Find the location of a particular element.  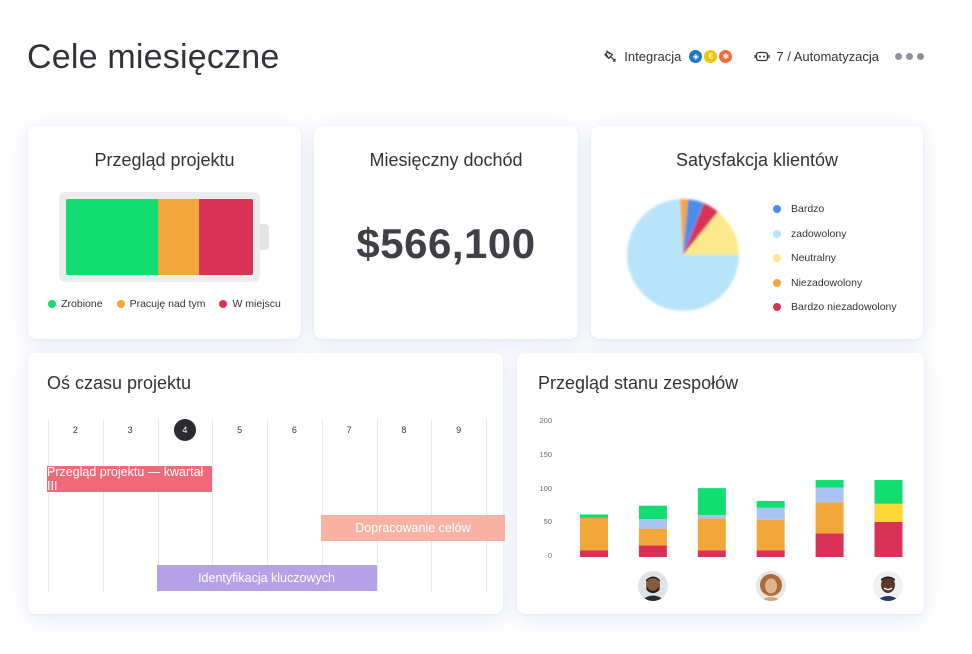

pie-legend-item: Niezadowolony is located at coordinates (835, 283).